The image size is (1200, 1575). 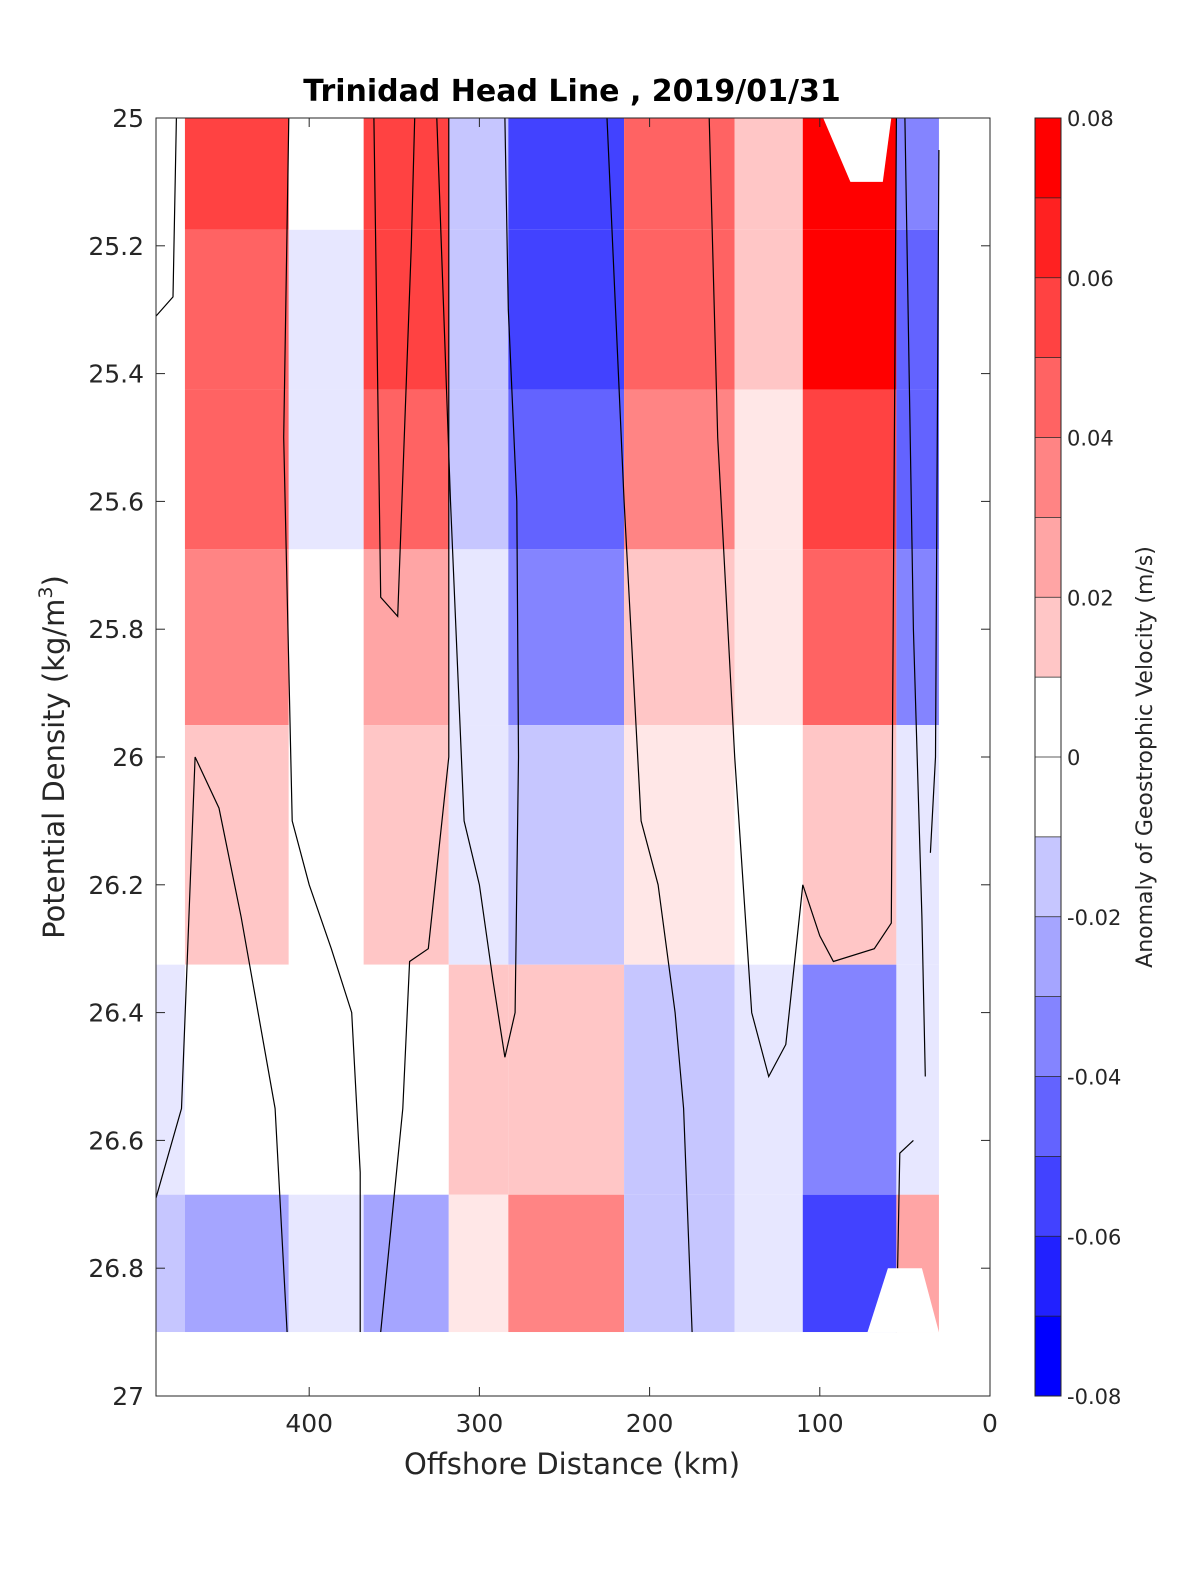 I want to click on x-tick-label: 0, so click(x=990, y=1423).